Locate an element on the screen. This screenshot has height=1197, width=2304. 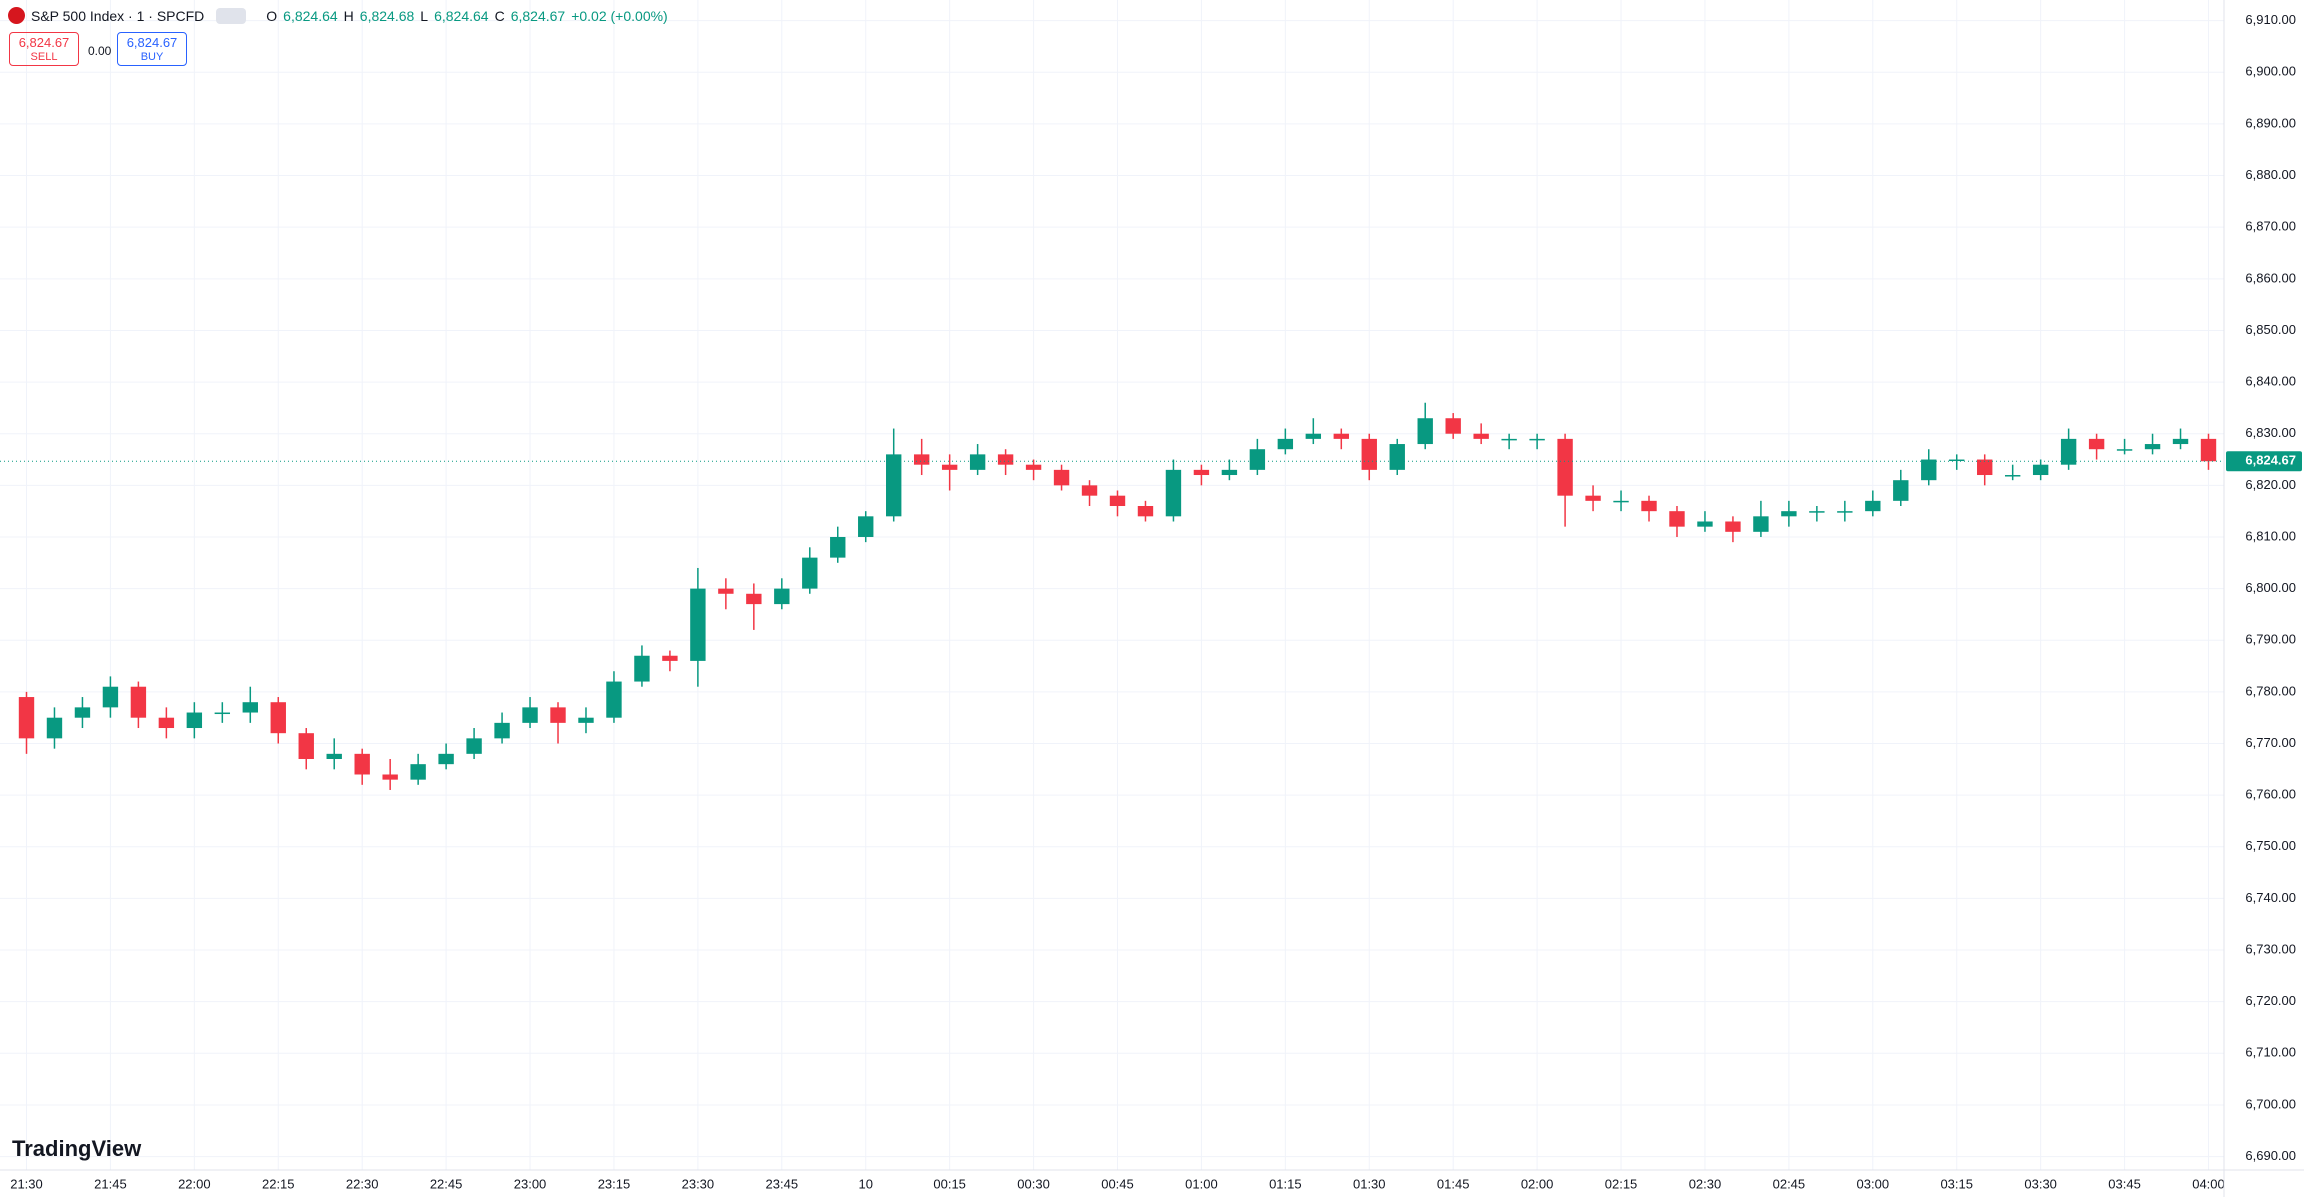
x-tick-label: 01:15 is located at coordinates (1285, 1183).